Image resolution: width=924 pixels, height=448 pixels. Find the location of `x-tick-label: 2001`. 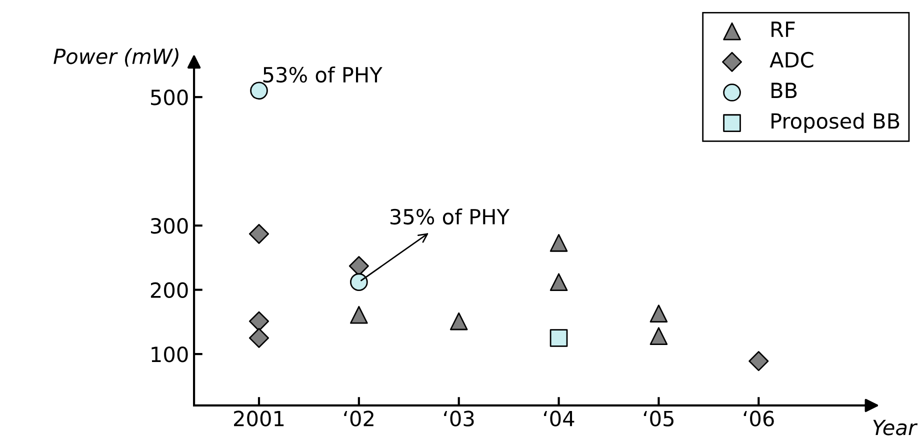

x-tick-label: 2001 is located at coordinates (259, 418).